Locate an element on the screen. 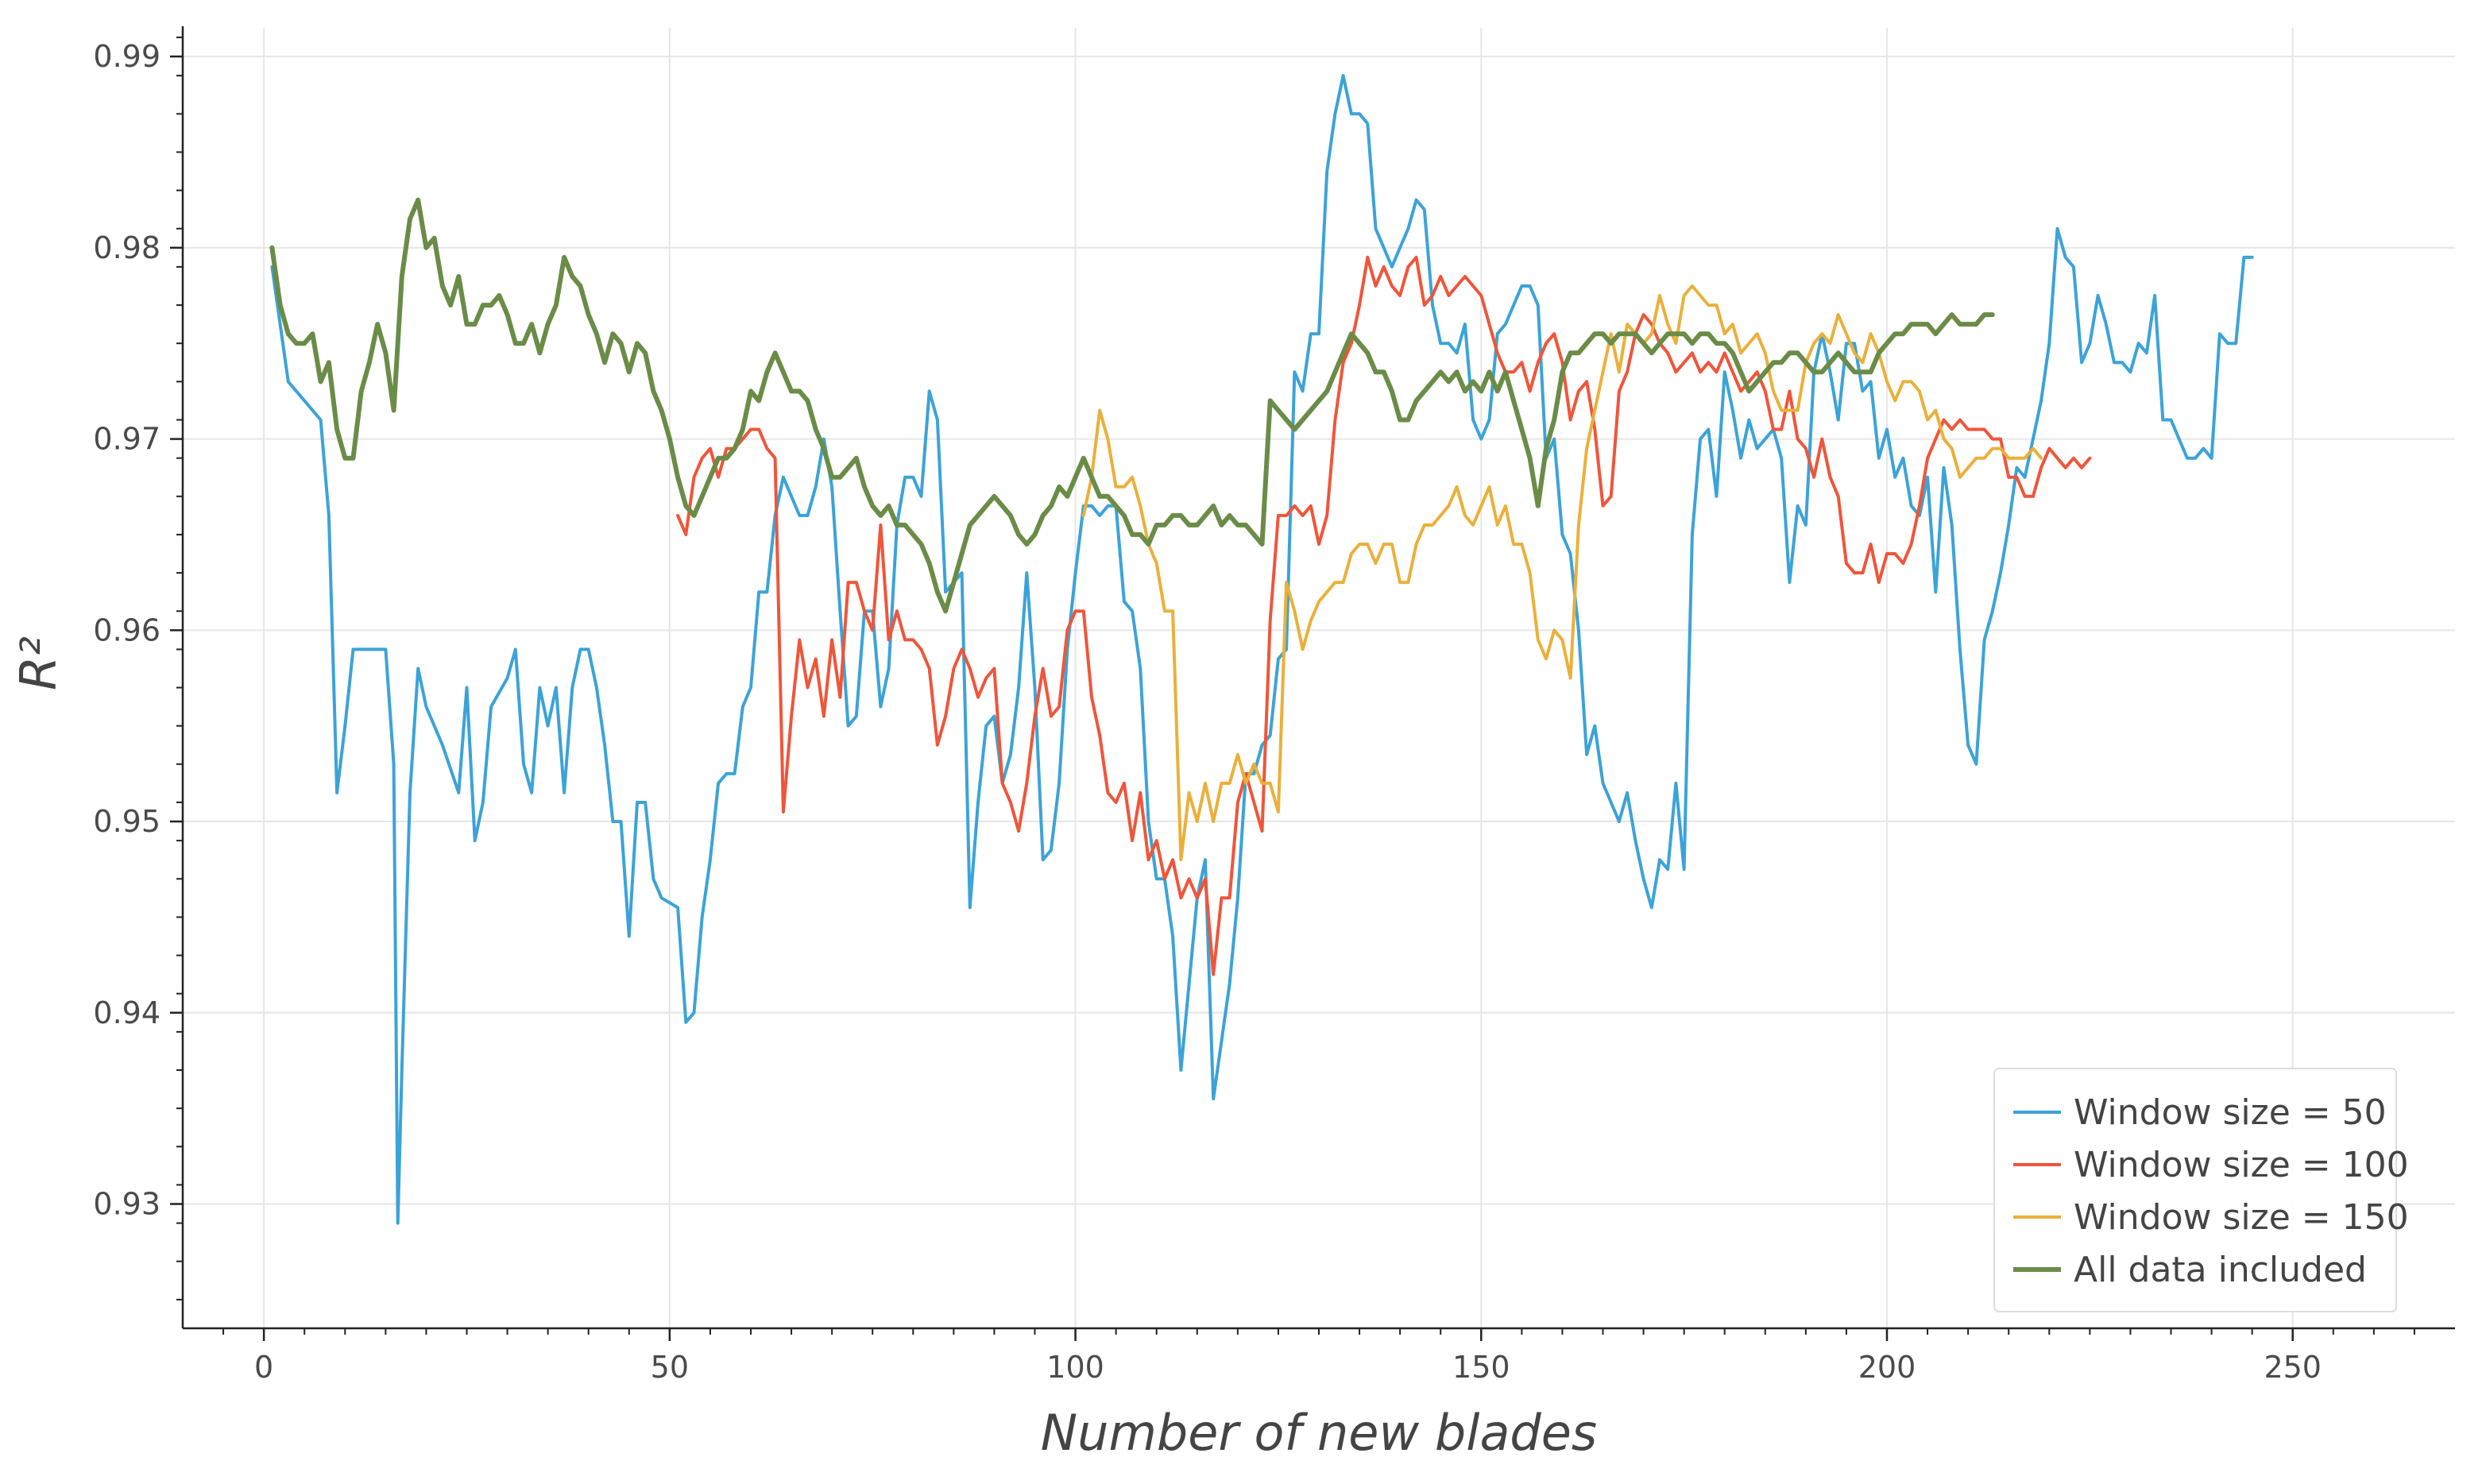 This screenshot has height=1484, width=2486. x-tick-label: 0 is located at coordinates (264, 1367).